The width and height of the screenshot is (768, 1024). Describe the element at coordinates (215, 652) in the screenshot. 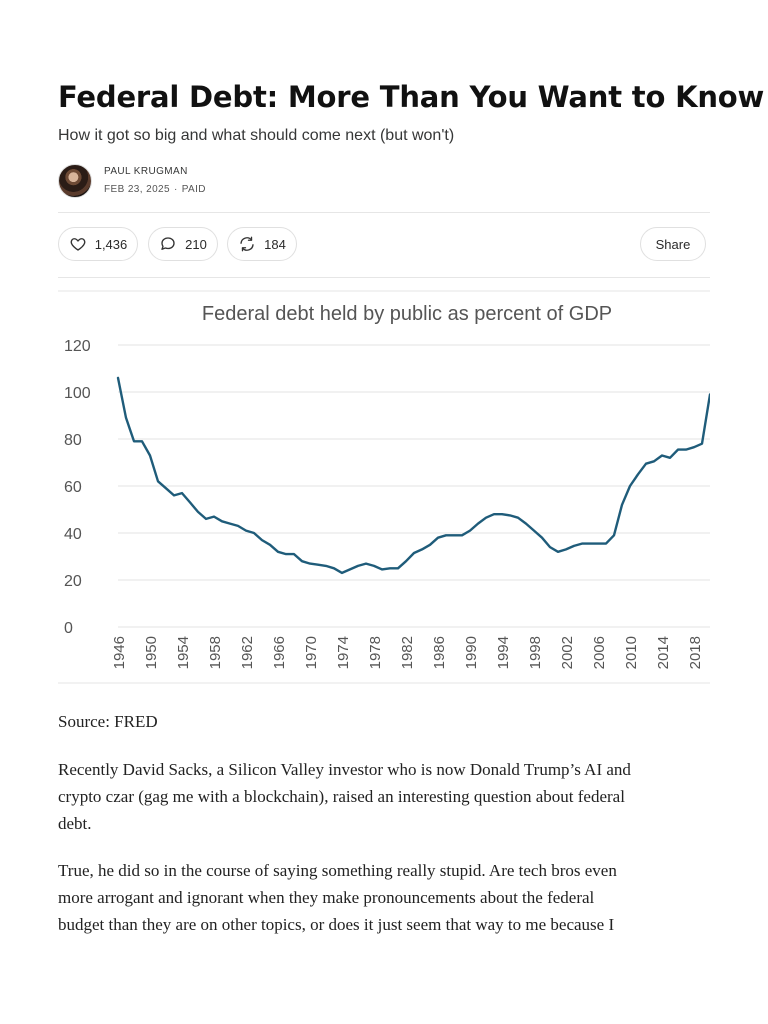

I see `x-tick-label: 1958` at that location.